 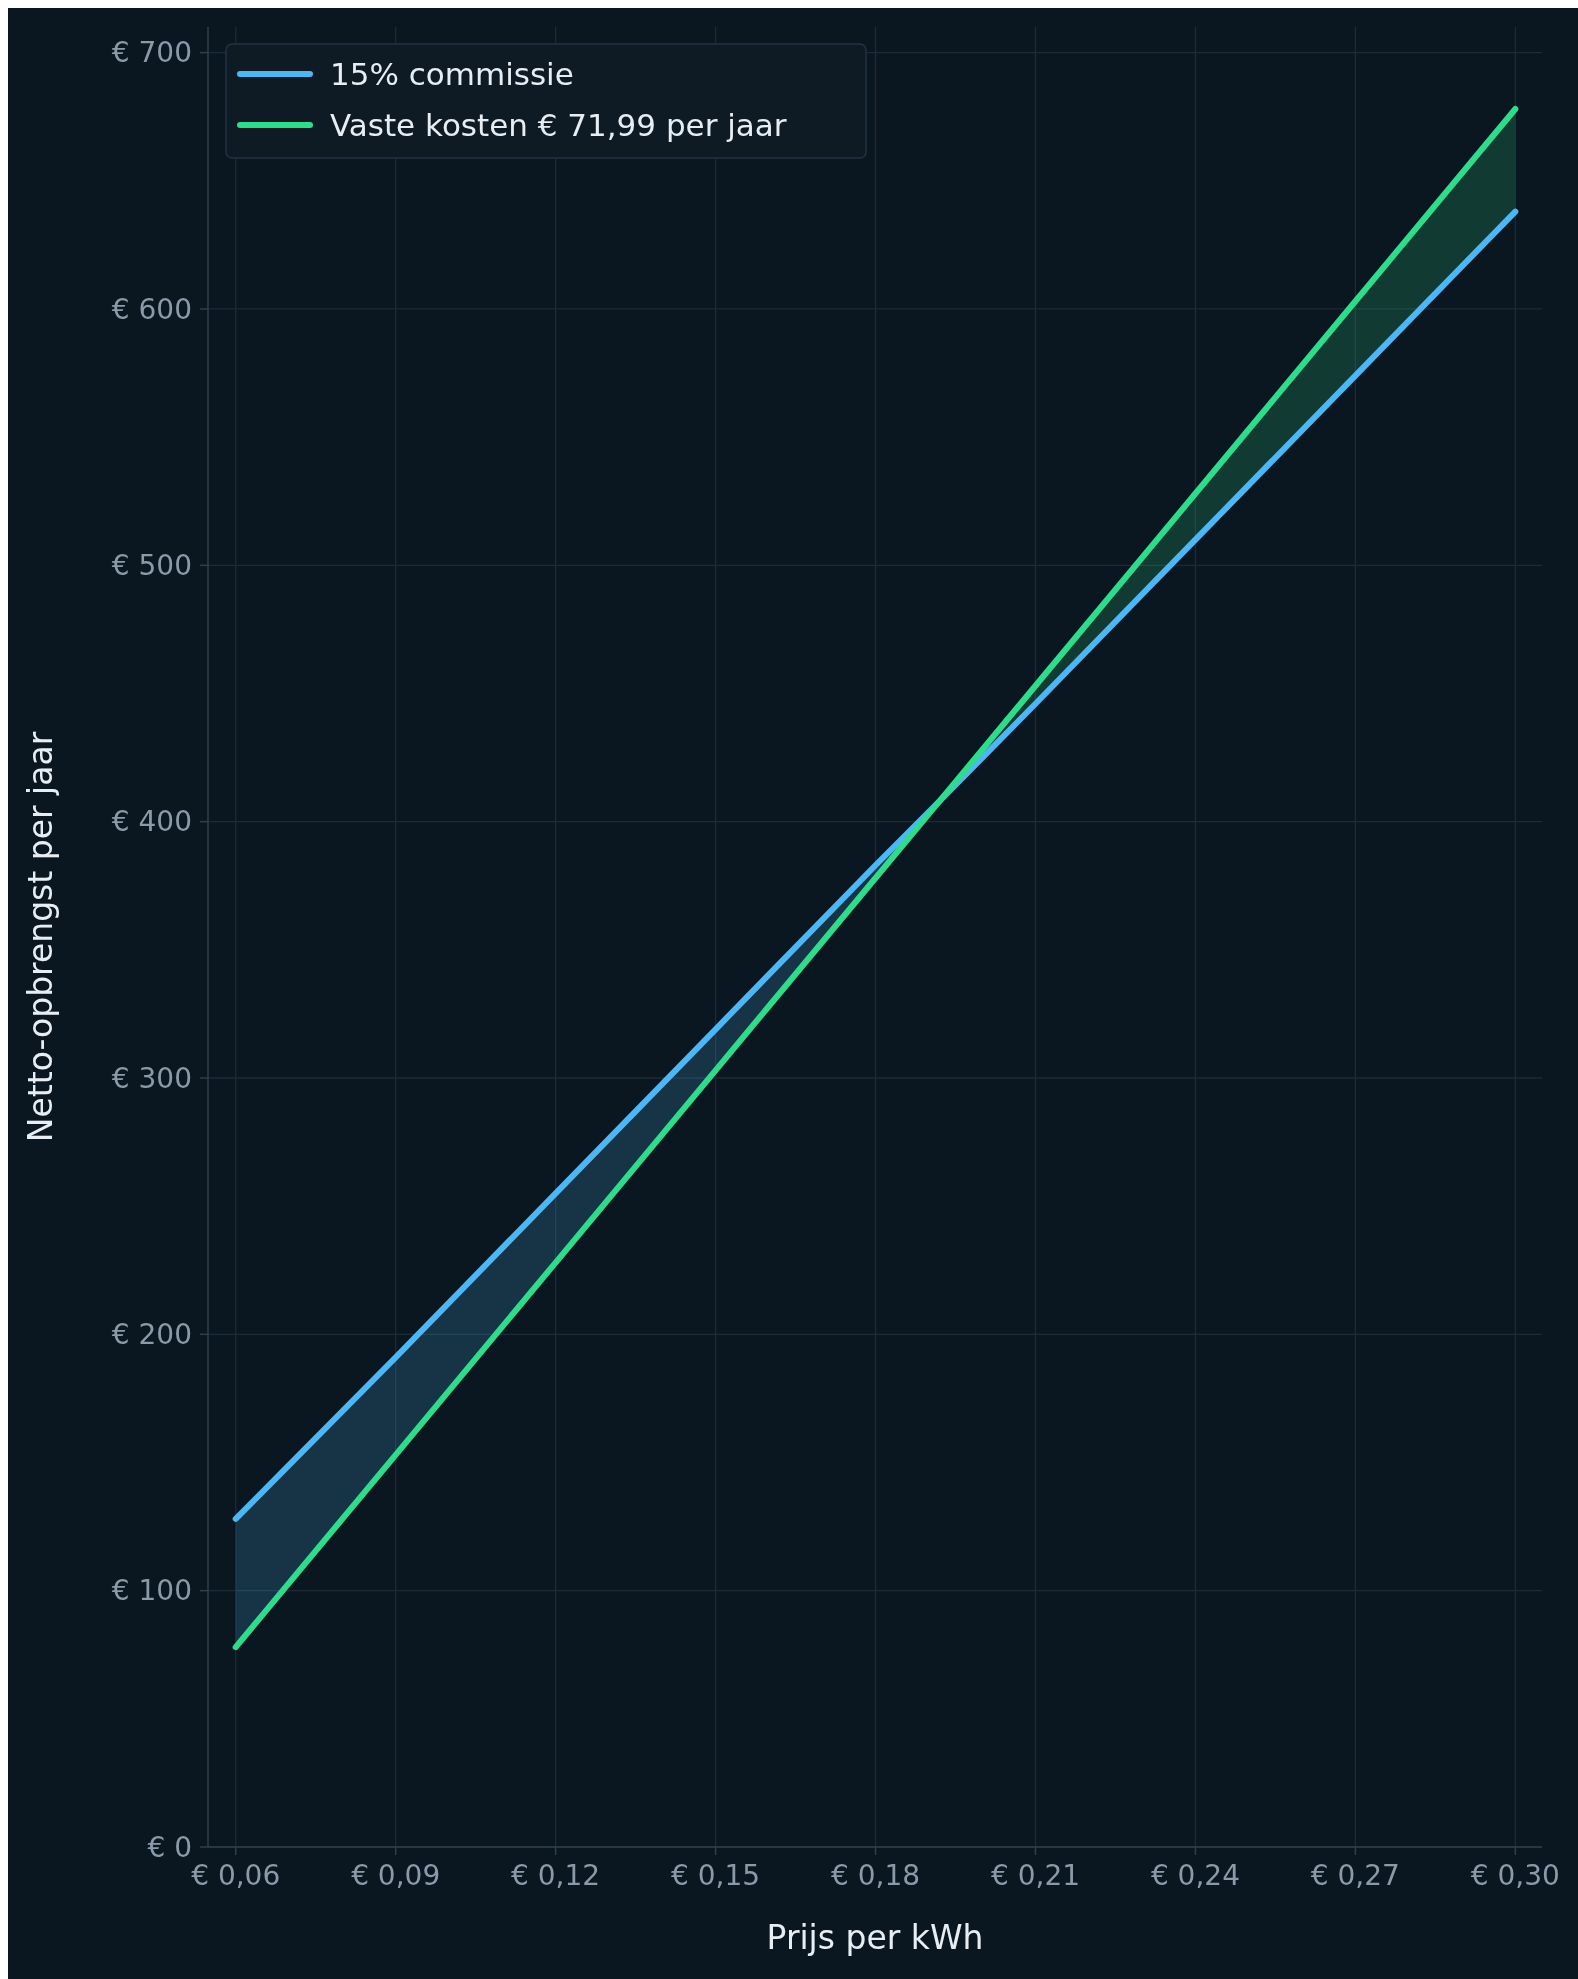 I want to click on legend-label: Vaste kosten € 71,99 per jaar, so click(x=558, y=124).